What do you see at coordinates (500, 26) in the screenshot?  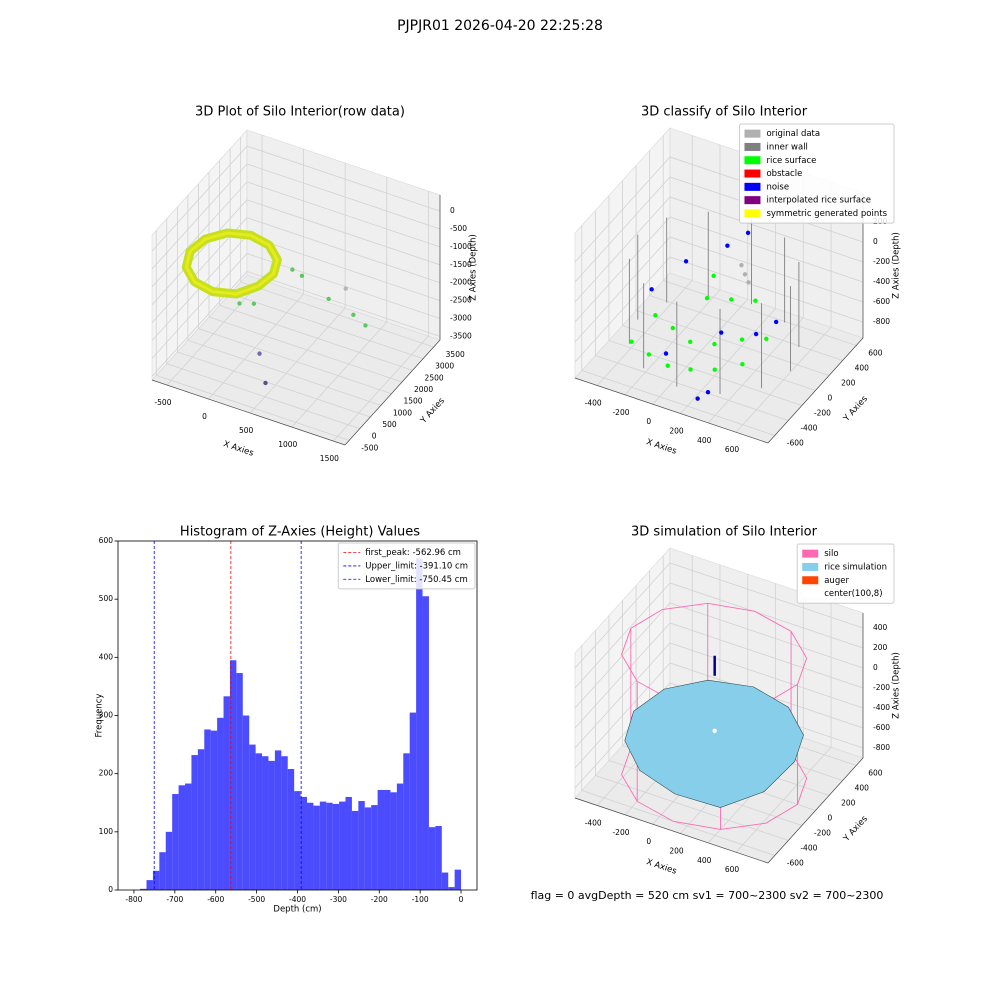 I see `figure-title: PJPJR01 2026-04-20 22:25:28` at bounding box center [500, 26].